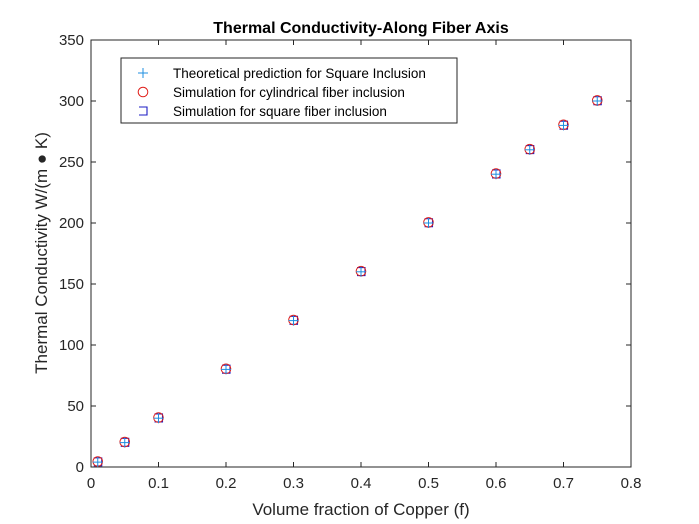 The image size is (699, 524). What do you see at coordinates (428, 483) in the screenshot?
I see `x-tick-label: 0.5` at bounding box center [428, 483].